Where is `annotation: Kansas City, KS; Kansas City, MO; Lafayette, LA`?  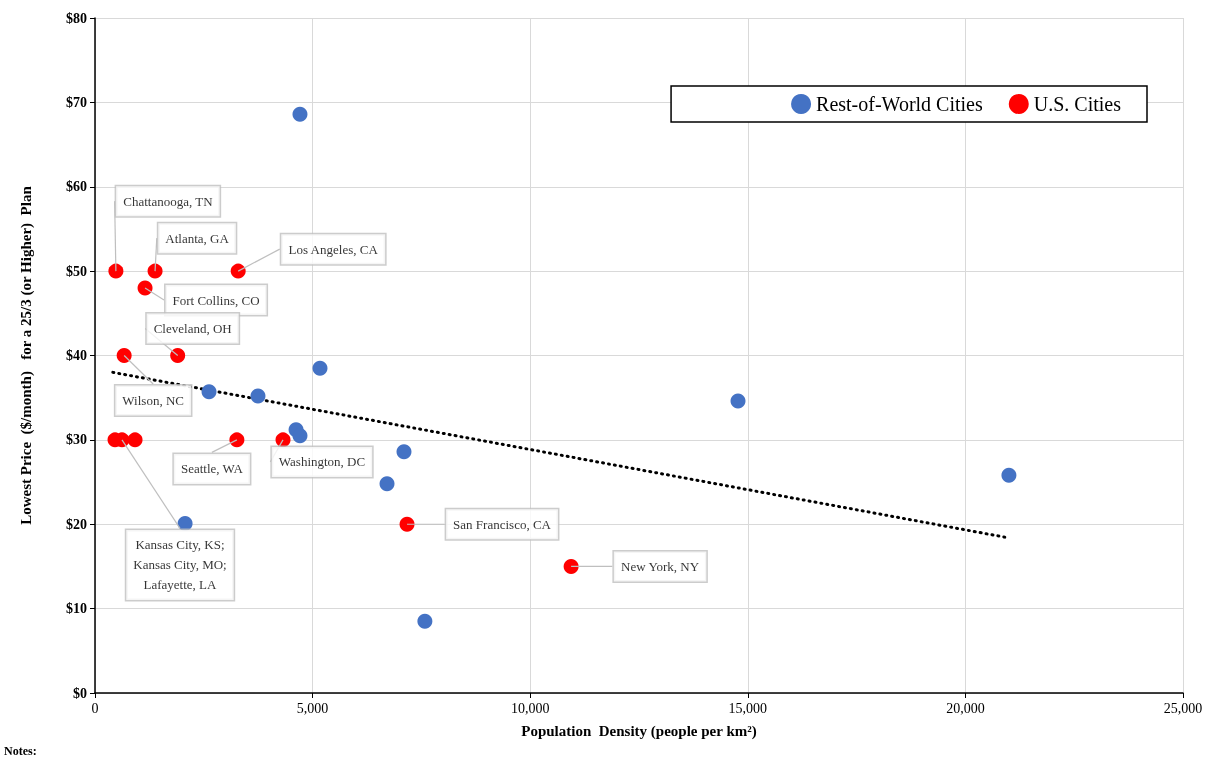
annotation: Kansas City, KS; Kansas City, MO; Lafayette, LA is located at coordinates (180, 565).